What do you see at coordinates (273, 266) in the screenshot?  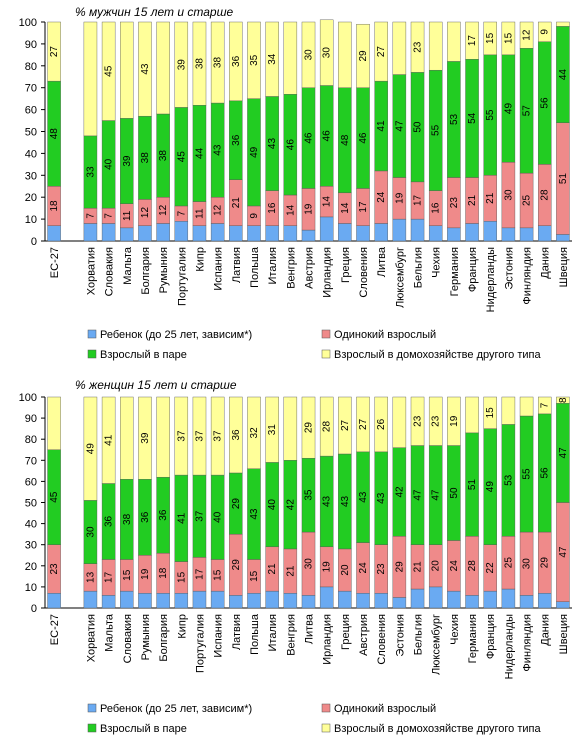 I see `x-tick-label: Италия` at bounding box center [273, 266].